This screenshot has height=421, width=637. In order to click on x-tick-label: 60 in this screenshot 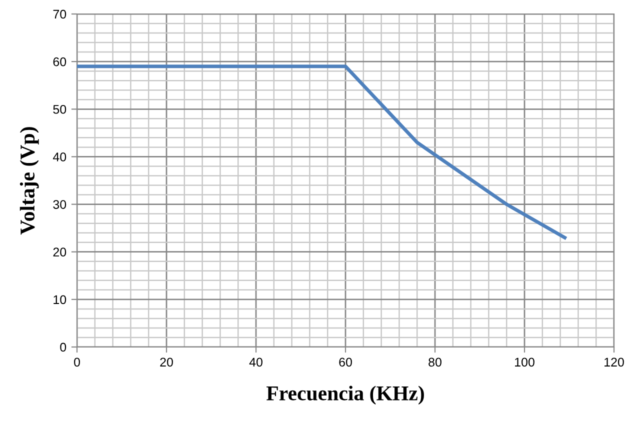, I will do `click(345, 362)`.